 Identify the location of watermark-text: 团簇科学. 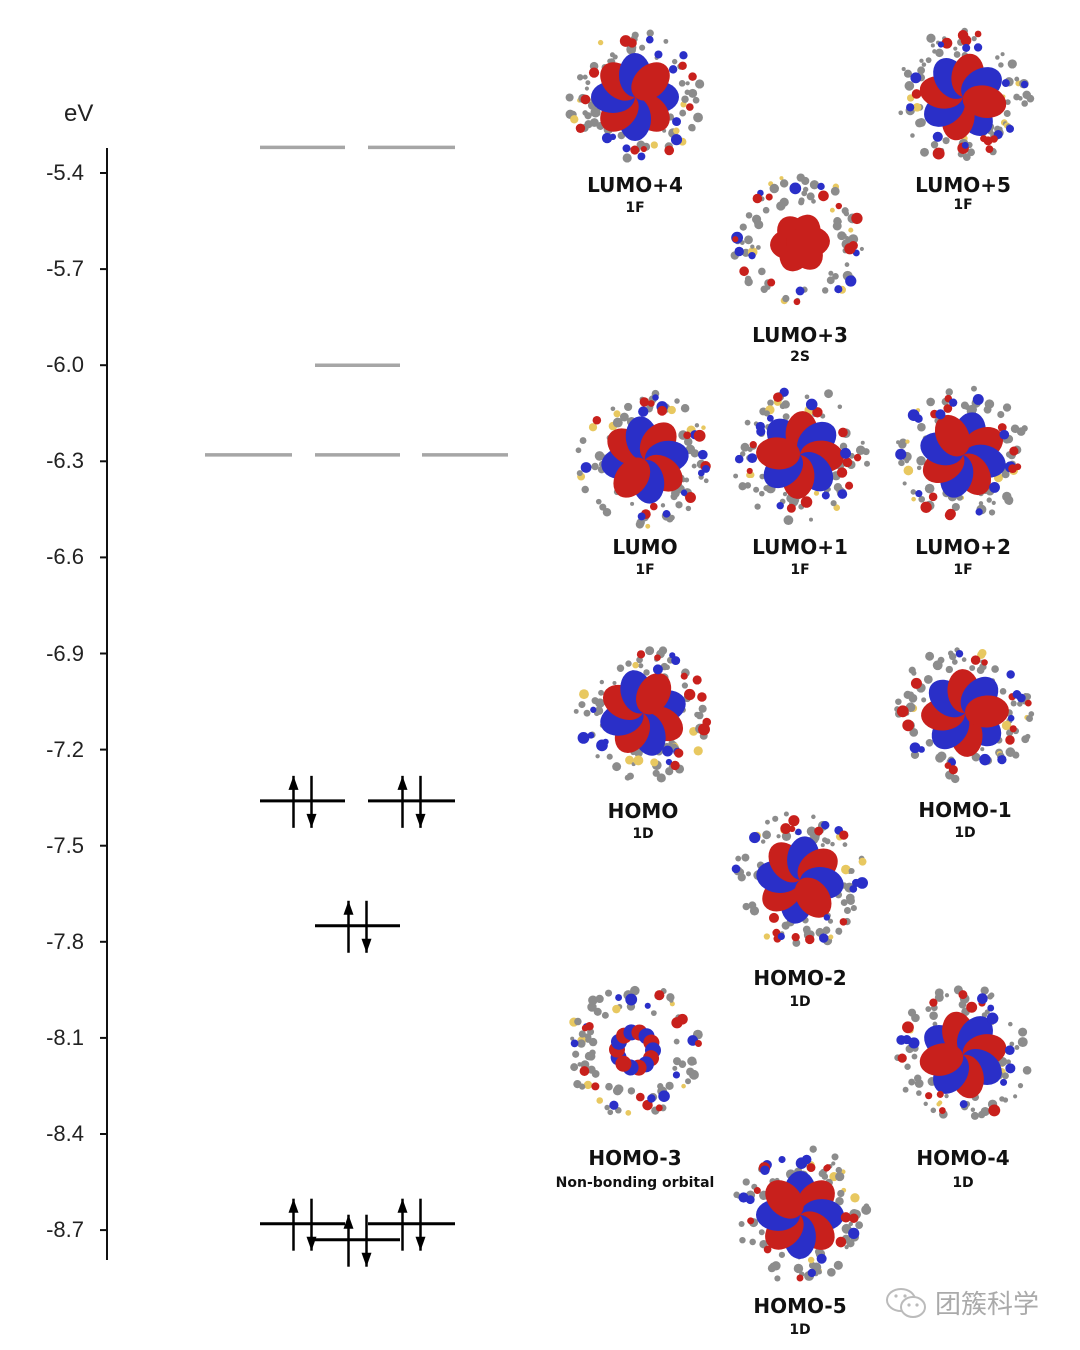
(987, 1305).